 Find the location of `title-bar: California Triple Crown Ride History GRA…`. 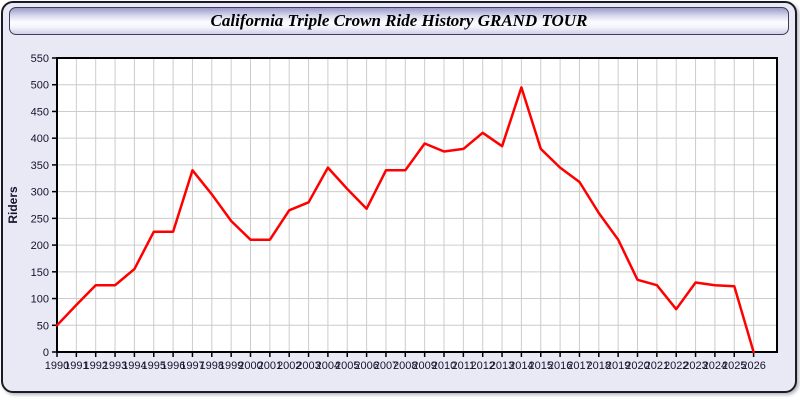

title-bar: California Triple Crown Ride History GRA… is located at coordinates (399, 21).